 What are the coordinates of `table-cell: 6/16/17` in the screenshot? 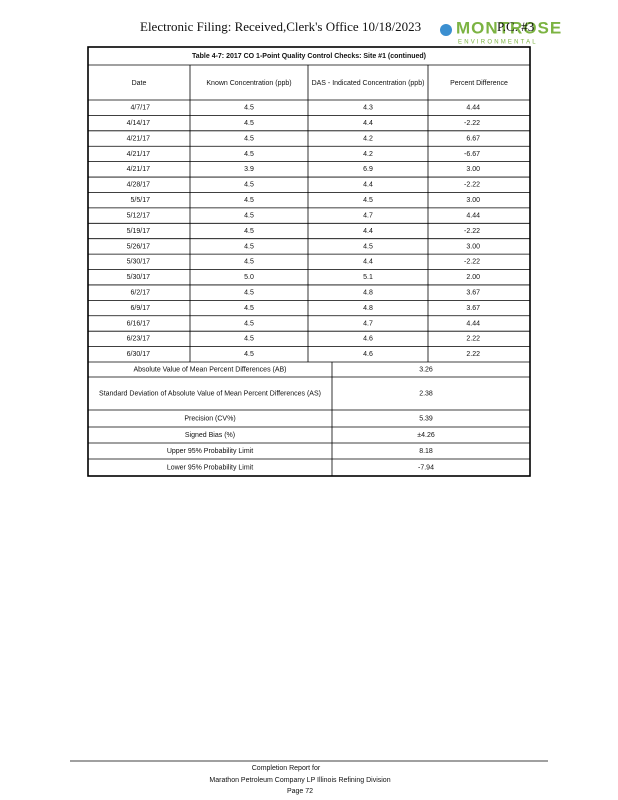 It's located at (138, 323).